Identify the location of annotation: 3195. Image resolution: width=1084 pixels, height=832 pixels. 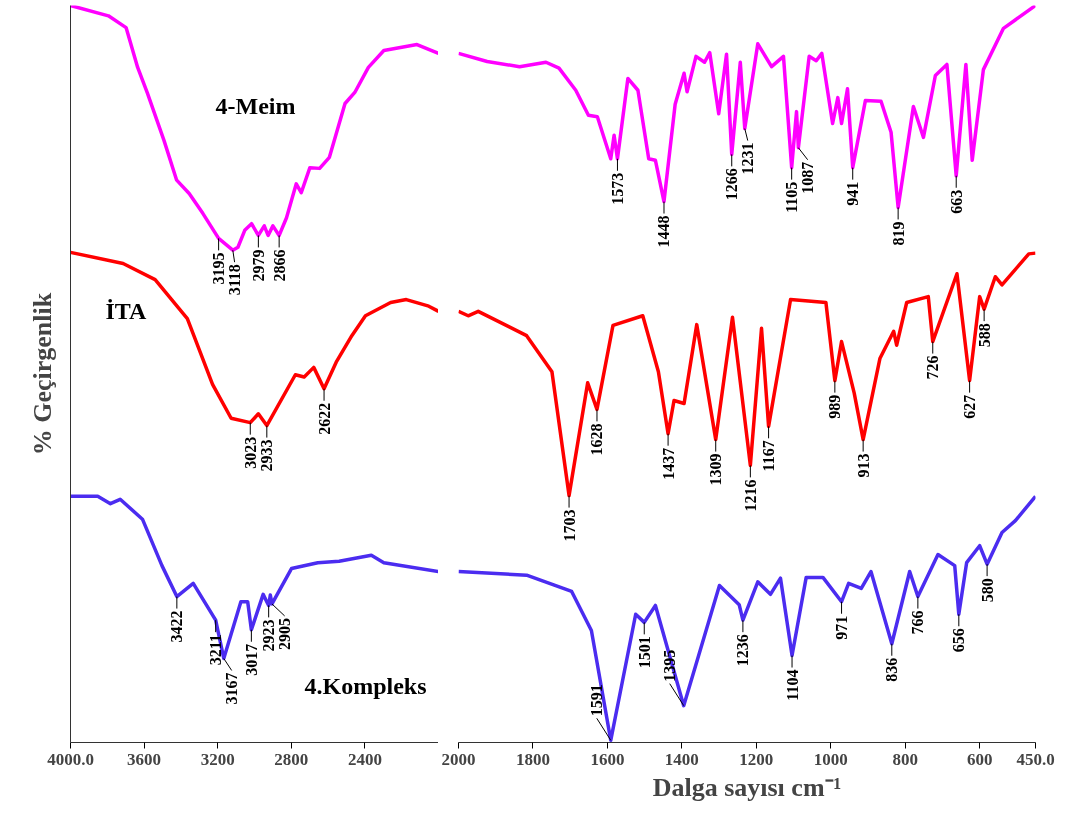
(219, 268).